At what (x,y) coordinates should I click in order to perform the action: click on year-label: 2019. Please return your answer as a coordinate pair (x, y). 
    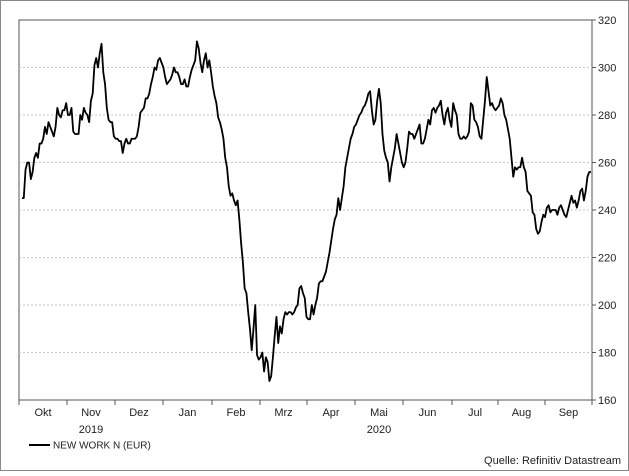
    Looking at the image, I should click on (91, 430).